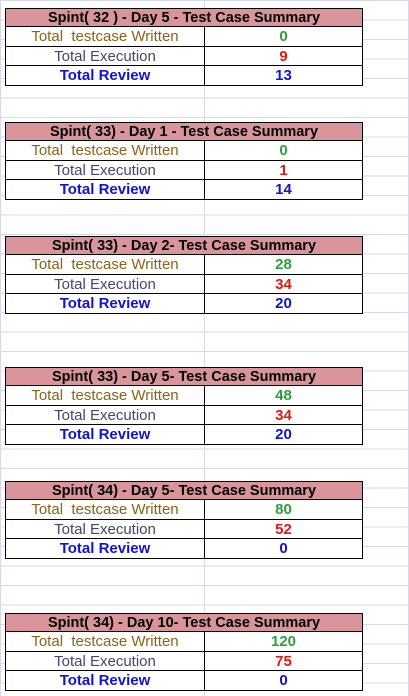 The height and width of the screenshot is (696, 409). What do you see at coordinates (284, 76) in the screenshot?
I see `review-value: 13` at bounding box center [284, 76].